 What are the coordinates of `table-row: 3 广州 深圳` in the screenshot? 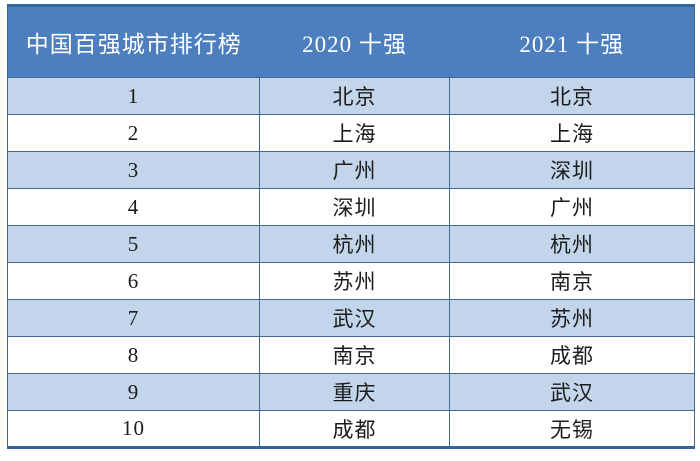 It's located at (351, 170).